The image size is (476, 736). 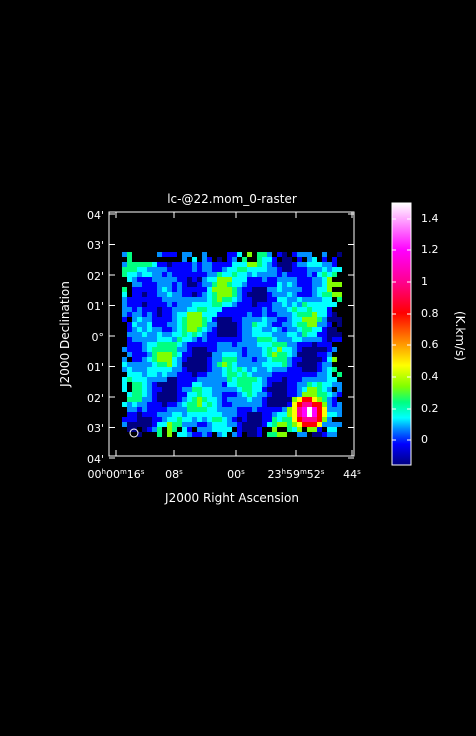 I want to click on y-axis-label: J2000 Declination, so click(x=65, y=334).